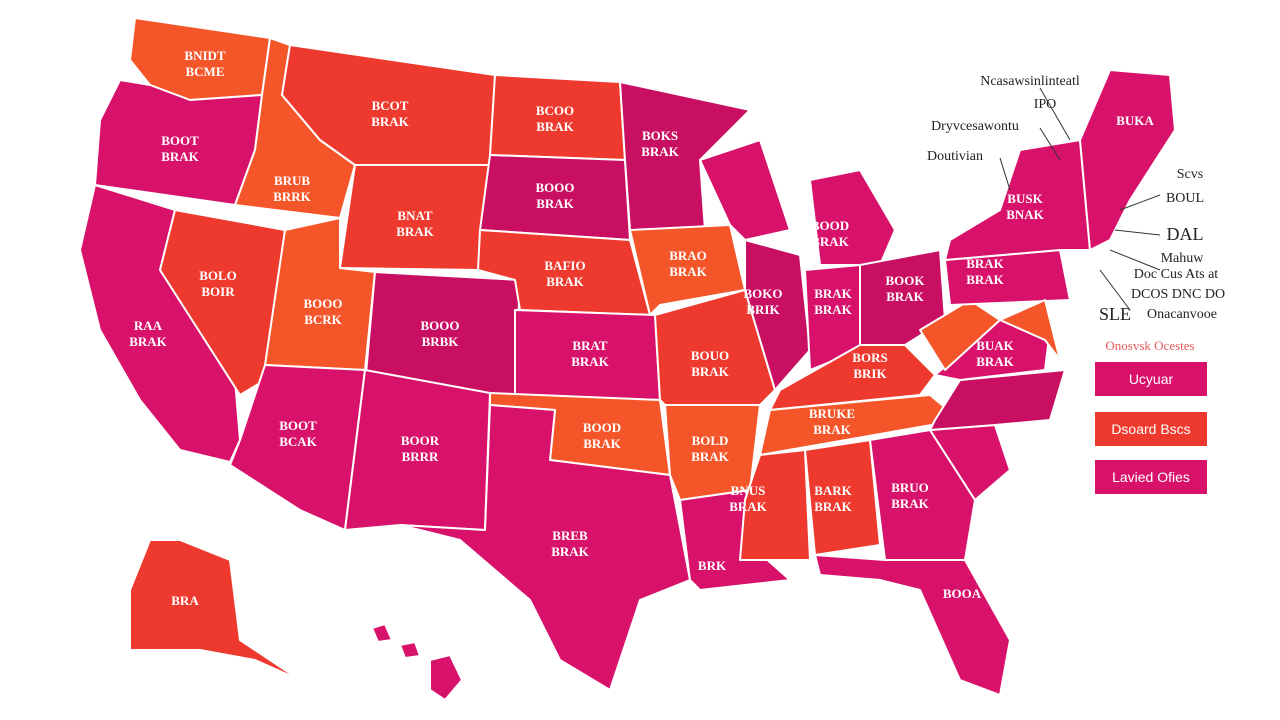 The image size is (1280, 720). What do you see at coordinates (832, 413) in the screenshot?
I see `state-label: BRUKE` at bounding box center [832, 413].